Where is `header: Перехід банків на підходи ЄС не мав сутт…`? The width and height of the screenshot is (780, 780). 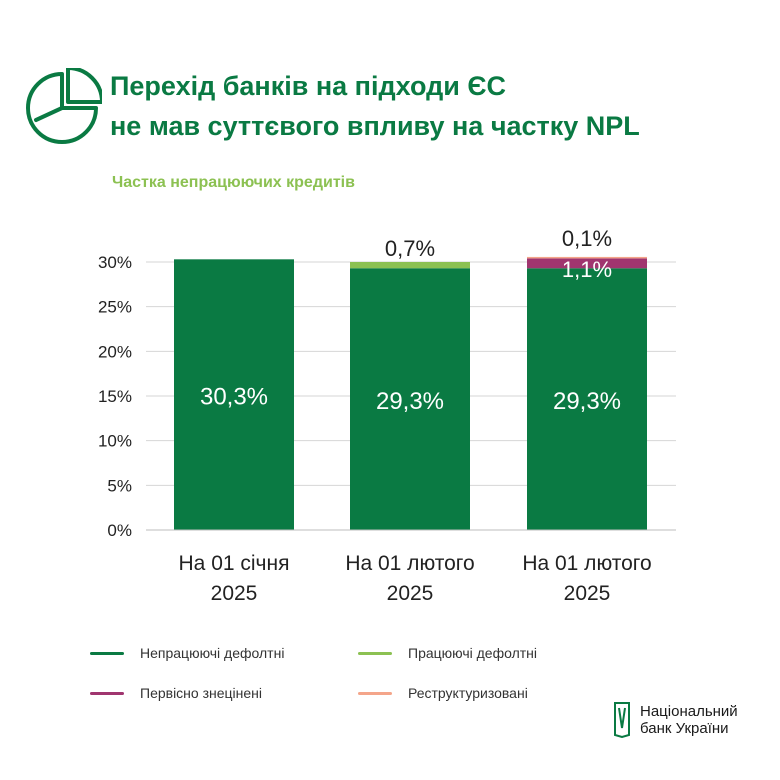 header: Перехід банків на підходи ЄС не мав сутт… is located at coordinates (392, 106).